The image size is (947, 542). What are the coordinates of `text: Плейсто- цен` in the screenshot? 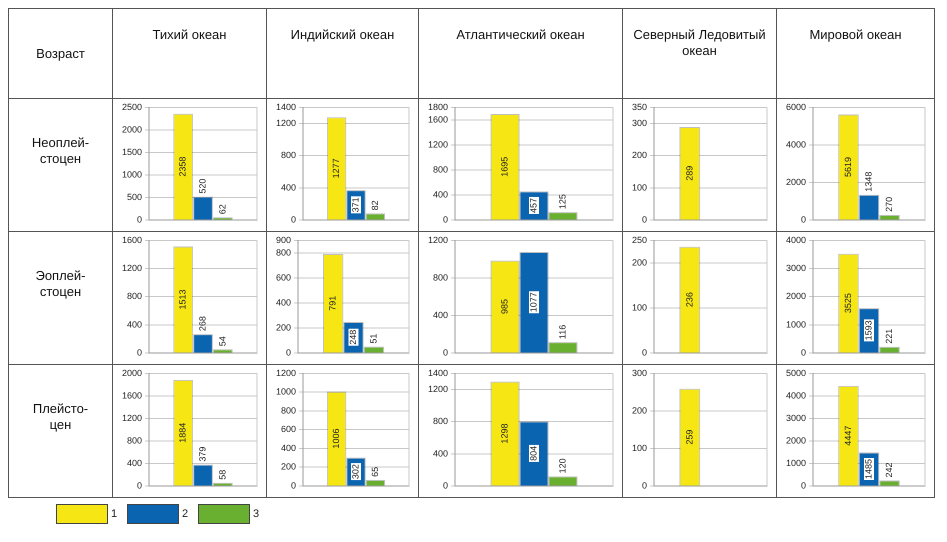 It's located at (61, 431).